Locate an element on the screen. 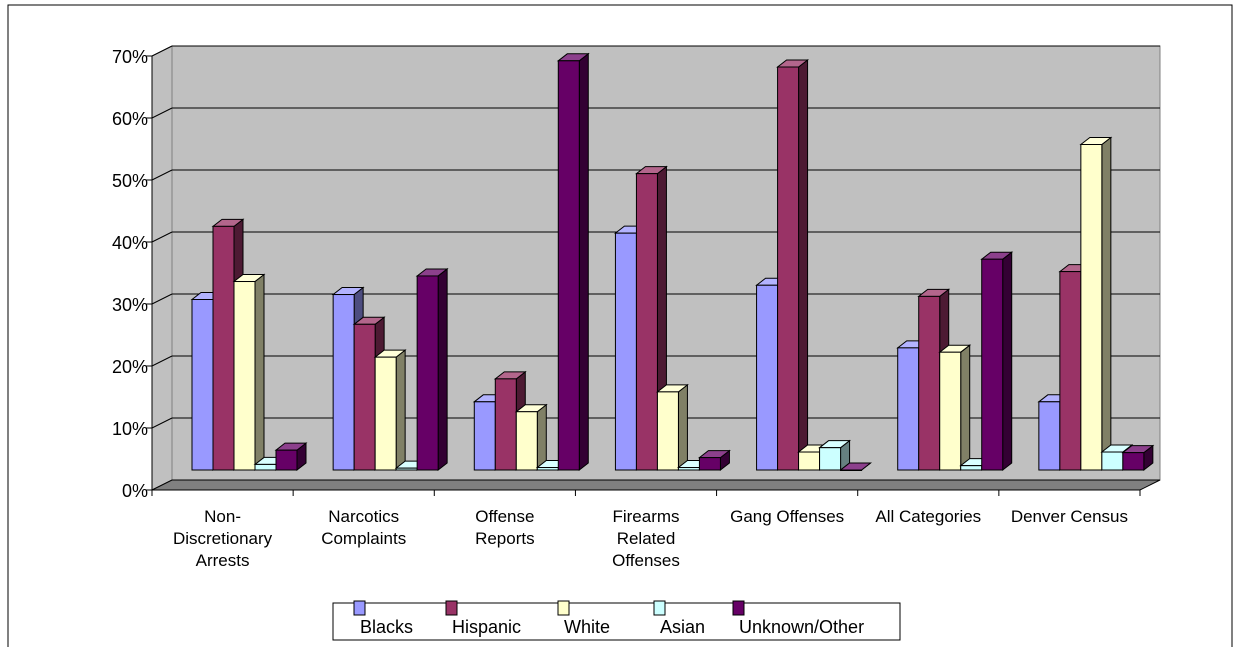 Image resolution: width=1240 pixels, height=647 pixels. legend-label: Blacks is located at coordinates (386, 627).